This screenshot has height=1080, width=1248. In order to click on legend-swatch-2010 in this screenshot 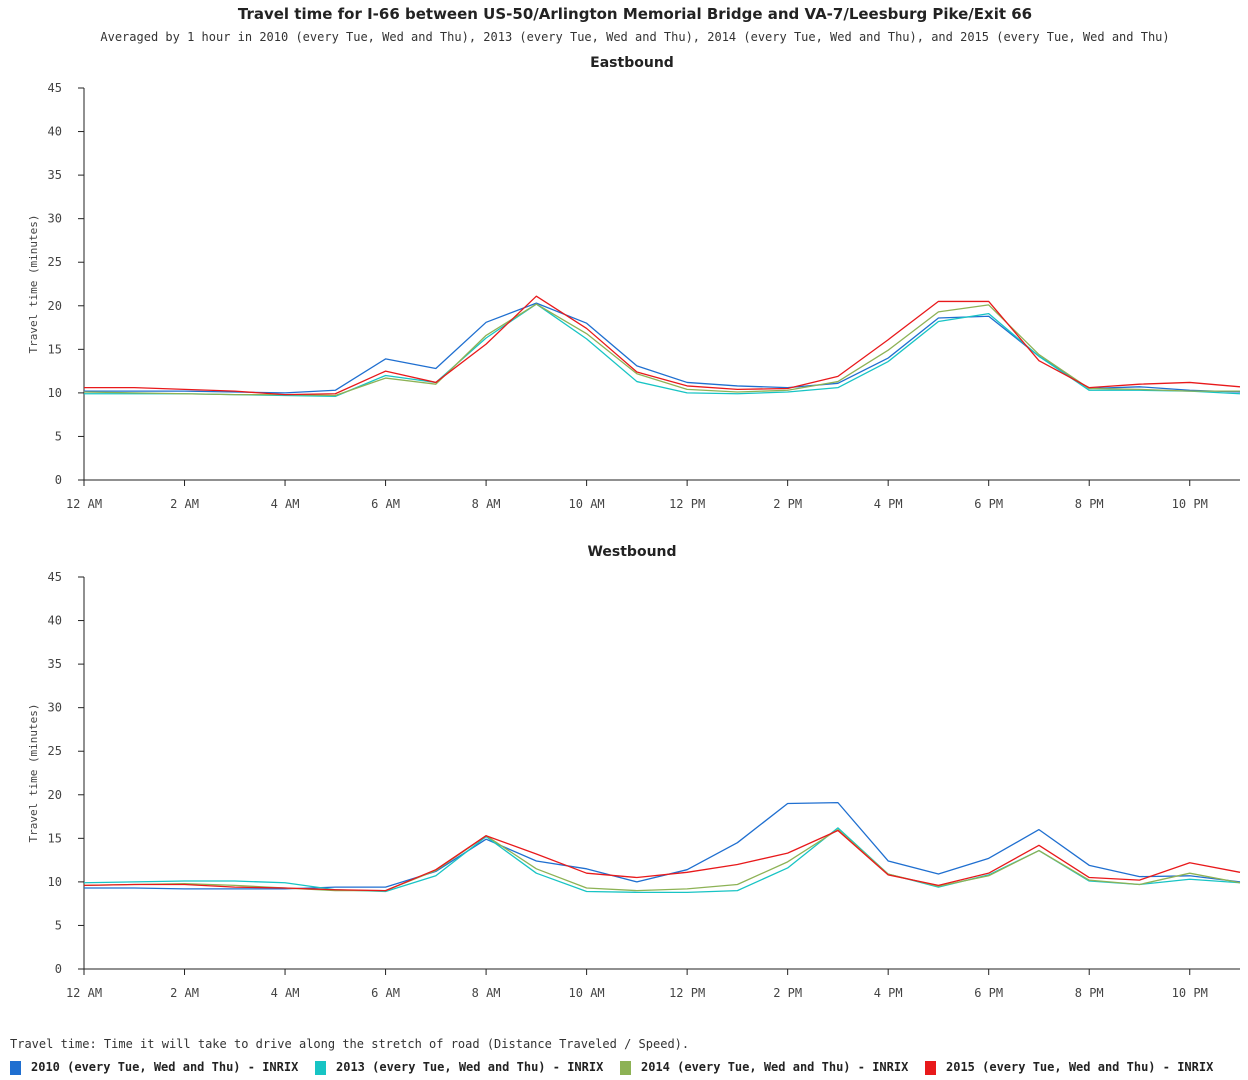, I will do `click(15, 1068)`.